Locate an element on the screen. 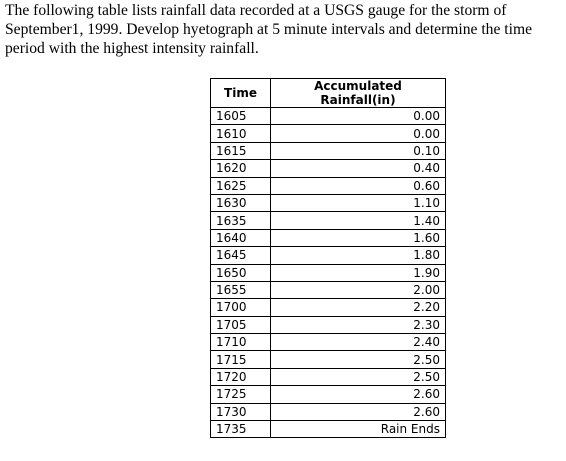 Image resolution: width=566 pixels, height=461 pixels. rainfall-cell: 1.60 is located at coordinates (358, 238).